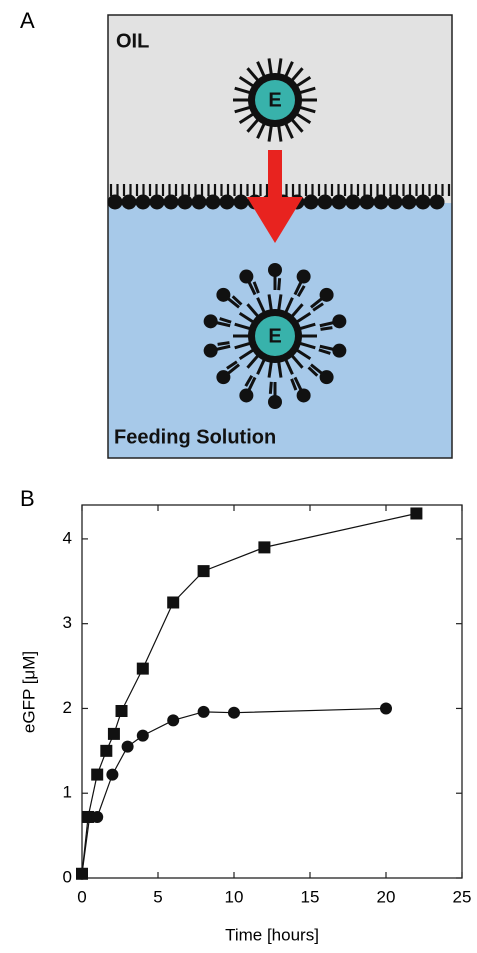  I want to click on y-axis-label: eGFP [μM], so click(28, 692).